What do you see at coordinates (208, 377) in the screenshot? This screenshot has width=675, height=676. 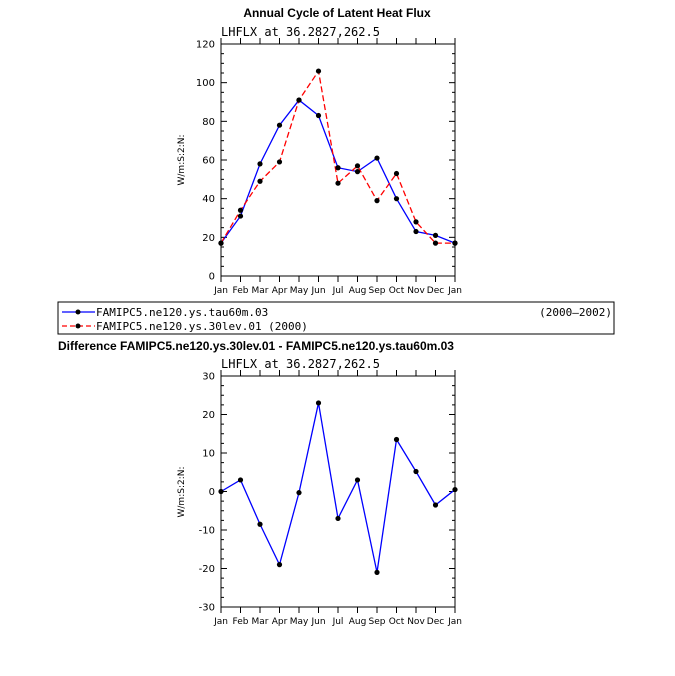 I see `chart2-ytick-label: 30` at bounding box center [208, 377].